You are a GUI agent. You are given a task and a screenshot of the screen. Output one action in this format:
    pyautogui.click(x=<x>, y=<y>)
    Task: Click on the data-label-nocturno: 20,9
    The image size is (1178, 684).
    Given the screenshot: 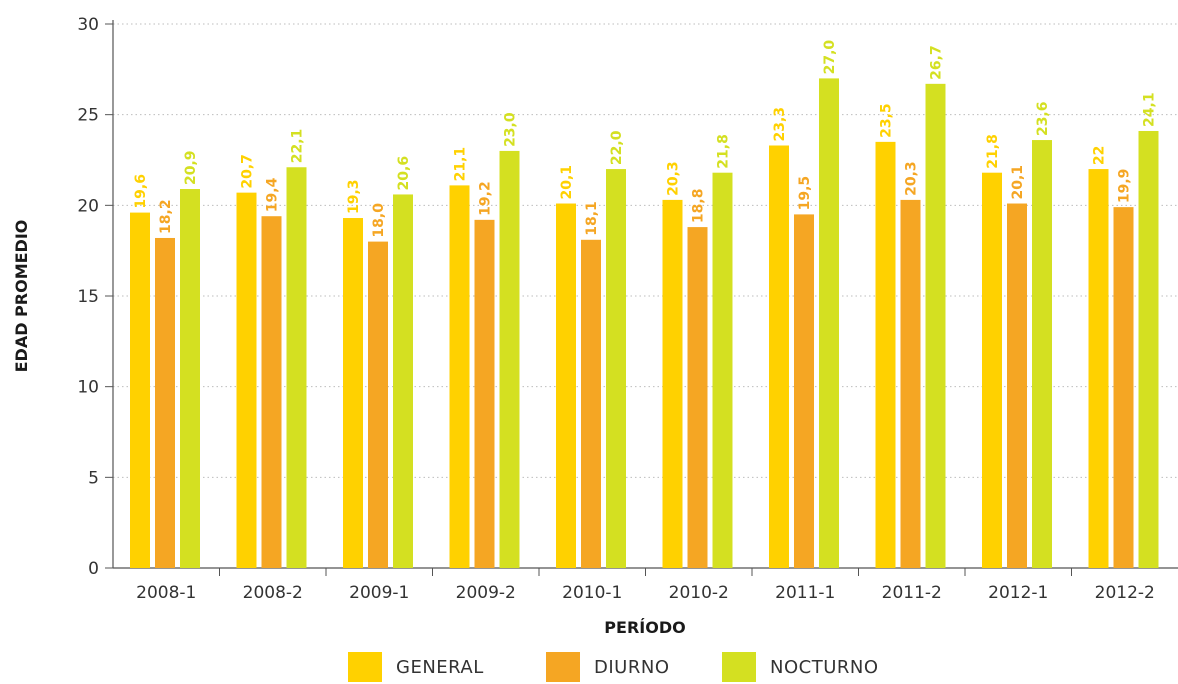 What is the action you would take?
    pyautogui.click(x=191, y=167)
    